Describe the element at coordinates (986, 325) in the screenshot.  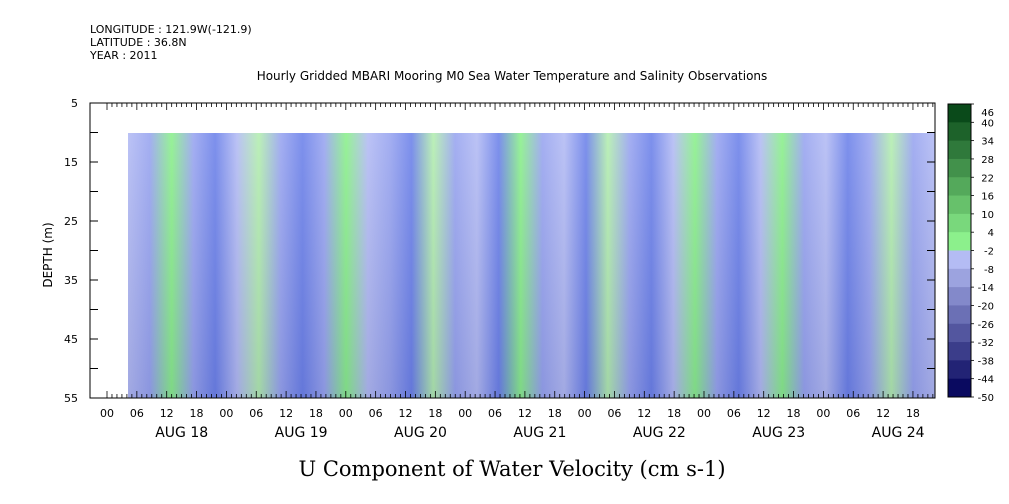
I see `colorbar-label: -26` at that location.